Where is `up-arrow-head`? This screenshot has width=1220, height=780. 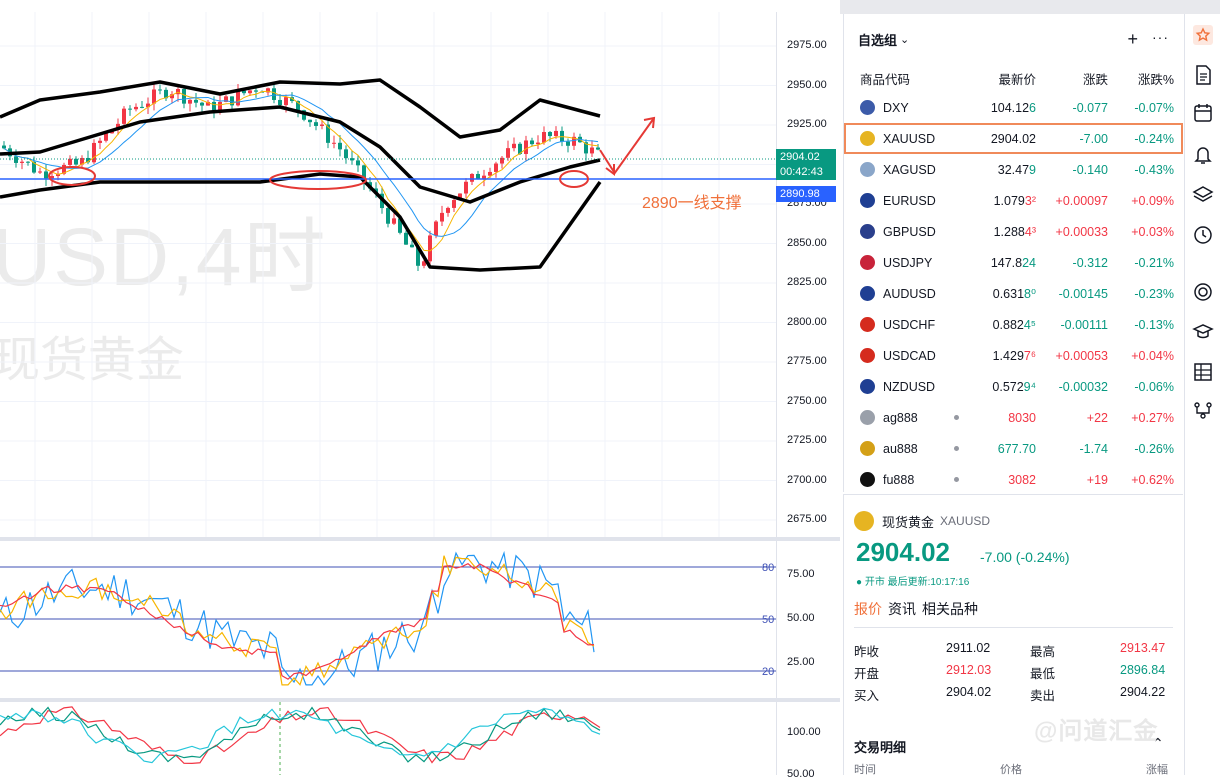
up-arrow-head is located at coordinates (649, 122).